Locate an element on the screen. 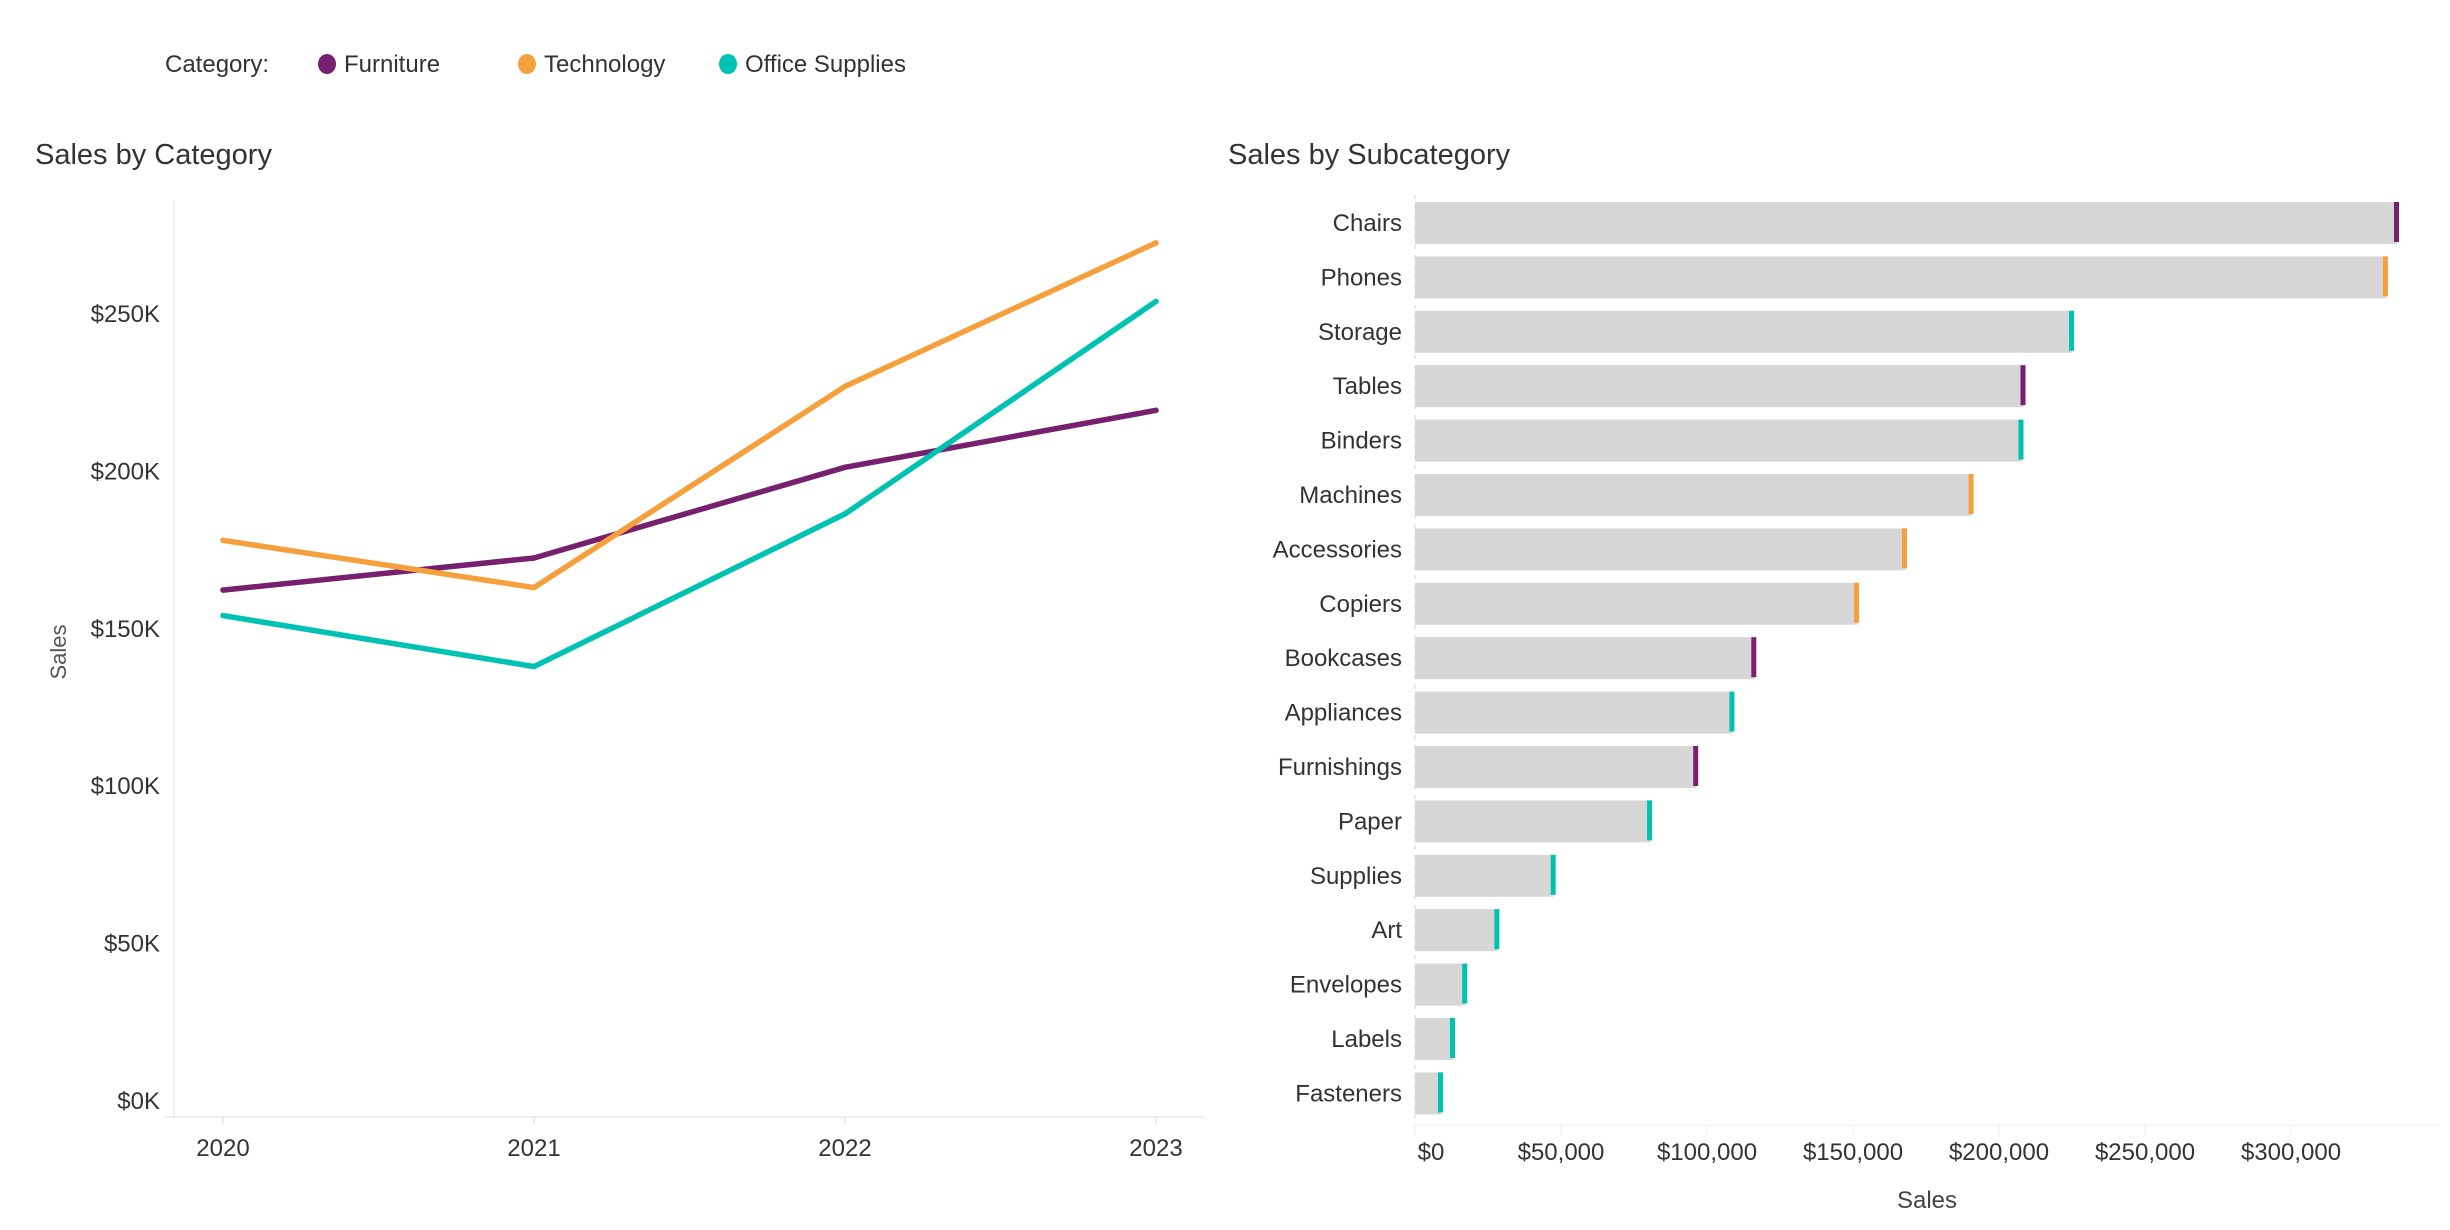 This screenshot has width=2450, height=1230. category-label: Envelopes is located at coordinates (1346, 985).